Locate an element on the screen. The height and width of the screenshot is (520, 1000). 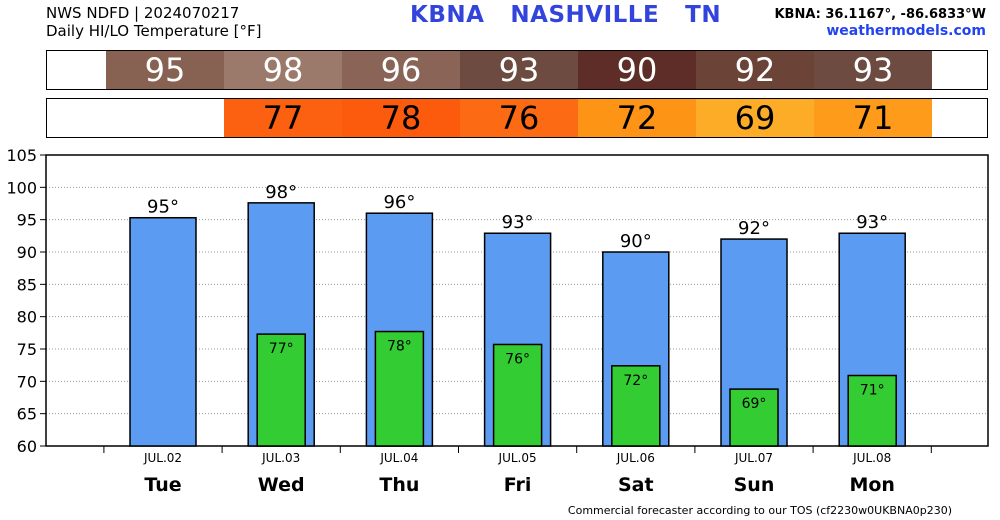
high-strip-cell-JUL.05: 93 is located at coordinates (519, 70).